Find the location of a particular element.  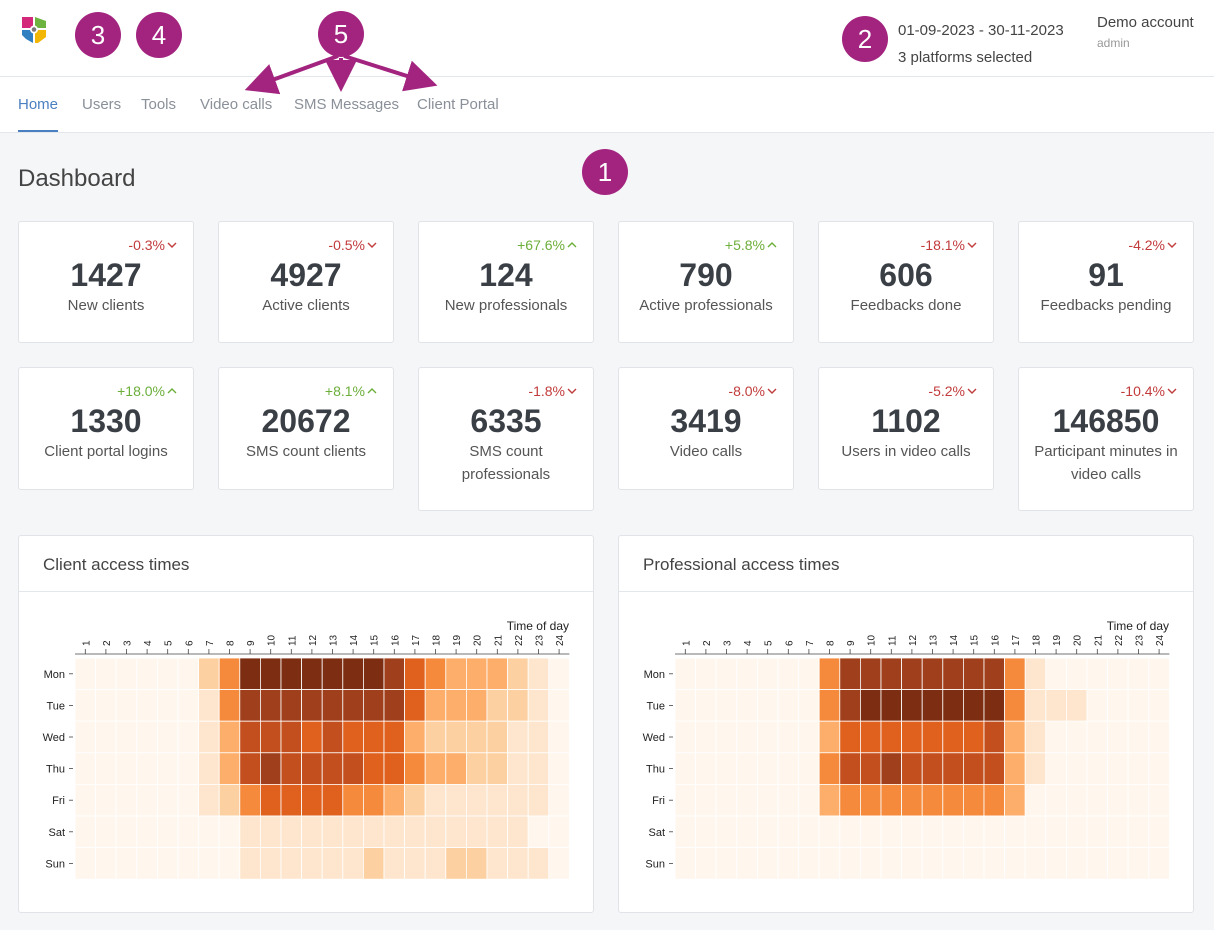

stat-value: 124 is located at coordinates (506, 275).